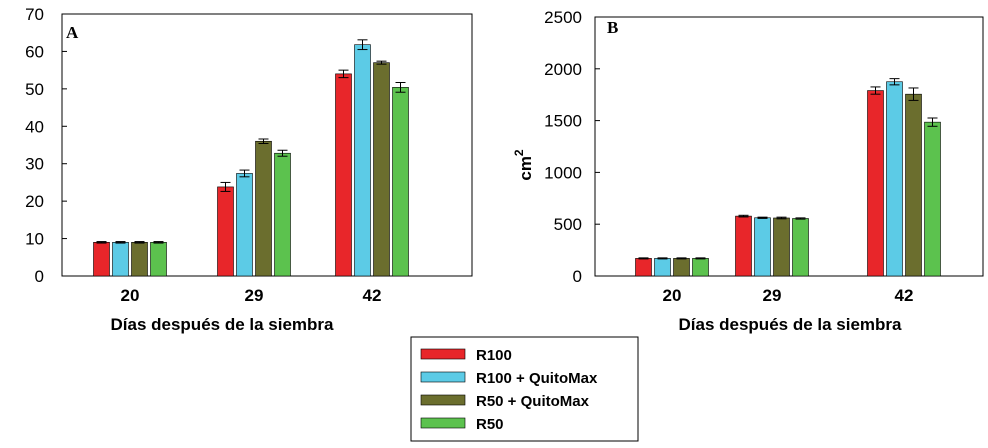  What do you see at coordinates (563, 69) in the screenshot?
I see `y-tick-label-b: 2000` at bounding box center [563, 69].